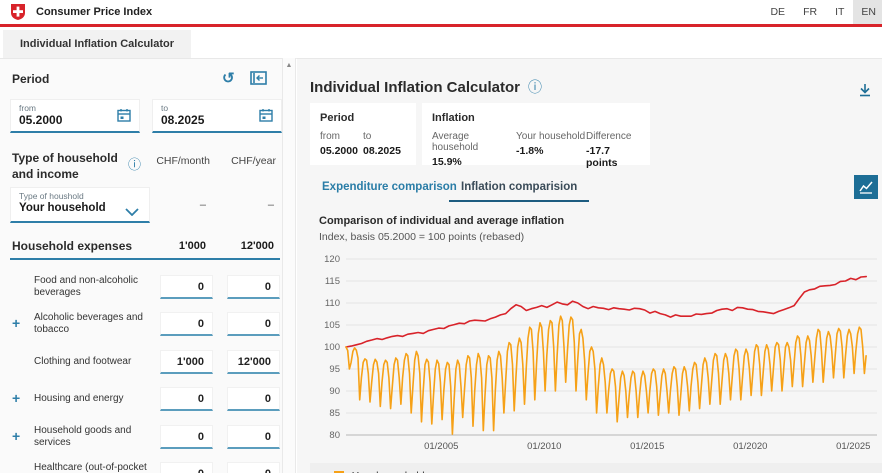 This screenshot has height=473, width=882. What do you see at coordinates (141, 399) in the screenshot?
I see `expense-row-housing: + Housing and energy` at bounding box center [141, 399].